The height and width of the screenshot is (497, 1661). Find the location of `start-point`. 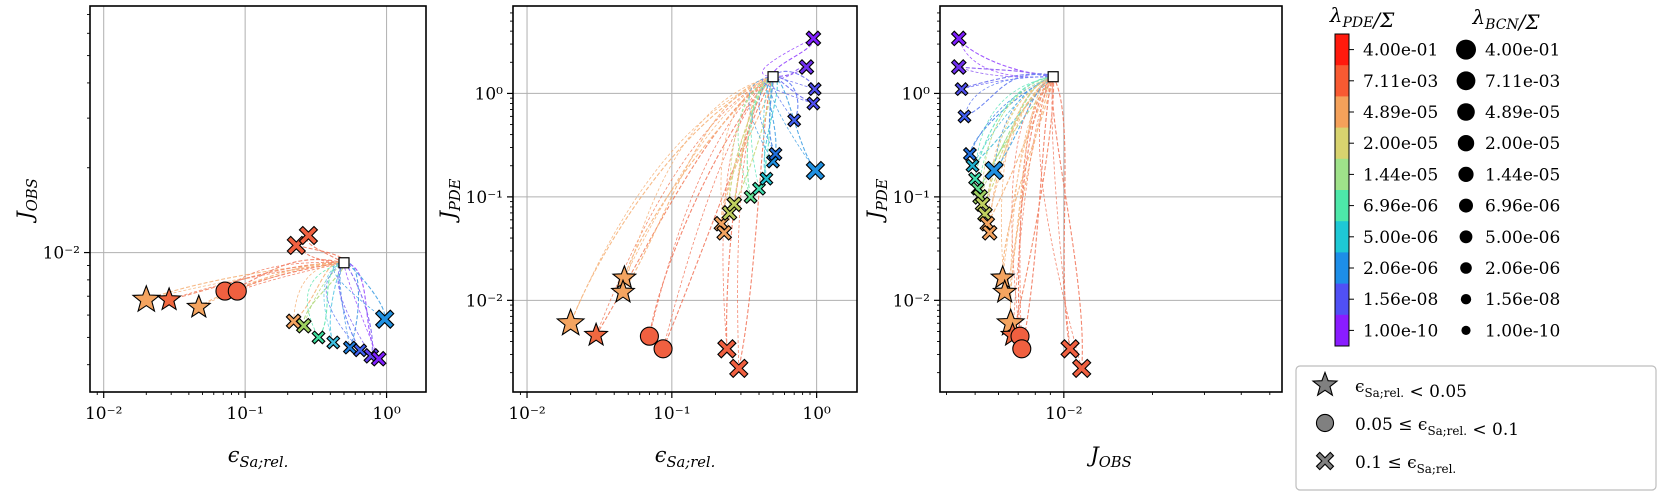

start-point is located at coordinates (773, 77).